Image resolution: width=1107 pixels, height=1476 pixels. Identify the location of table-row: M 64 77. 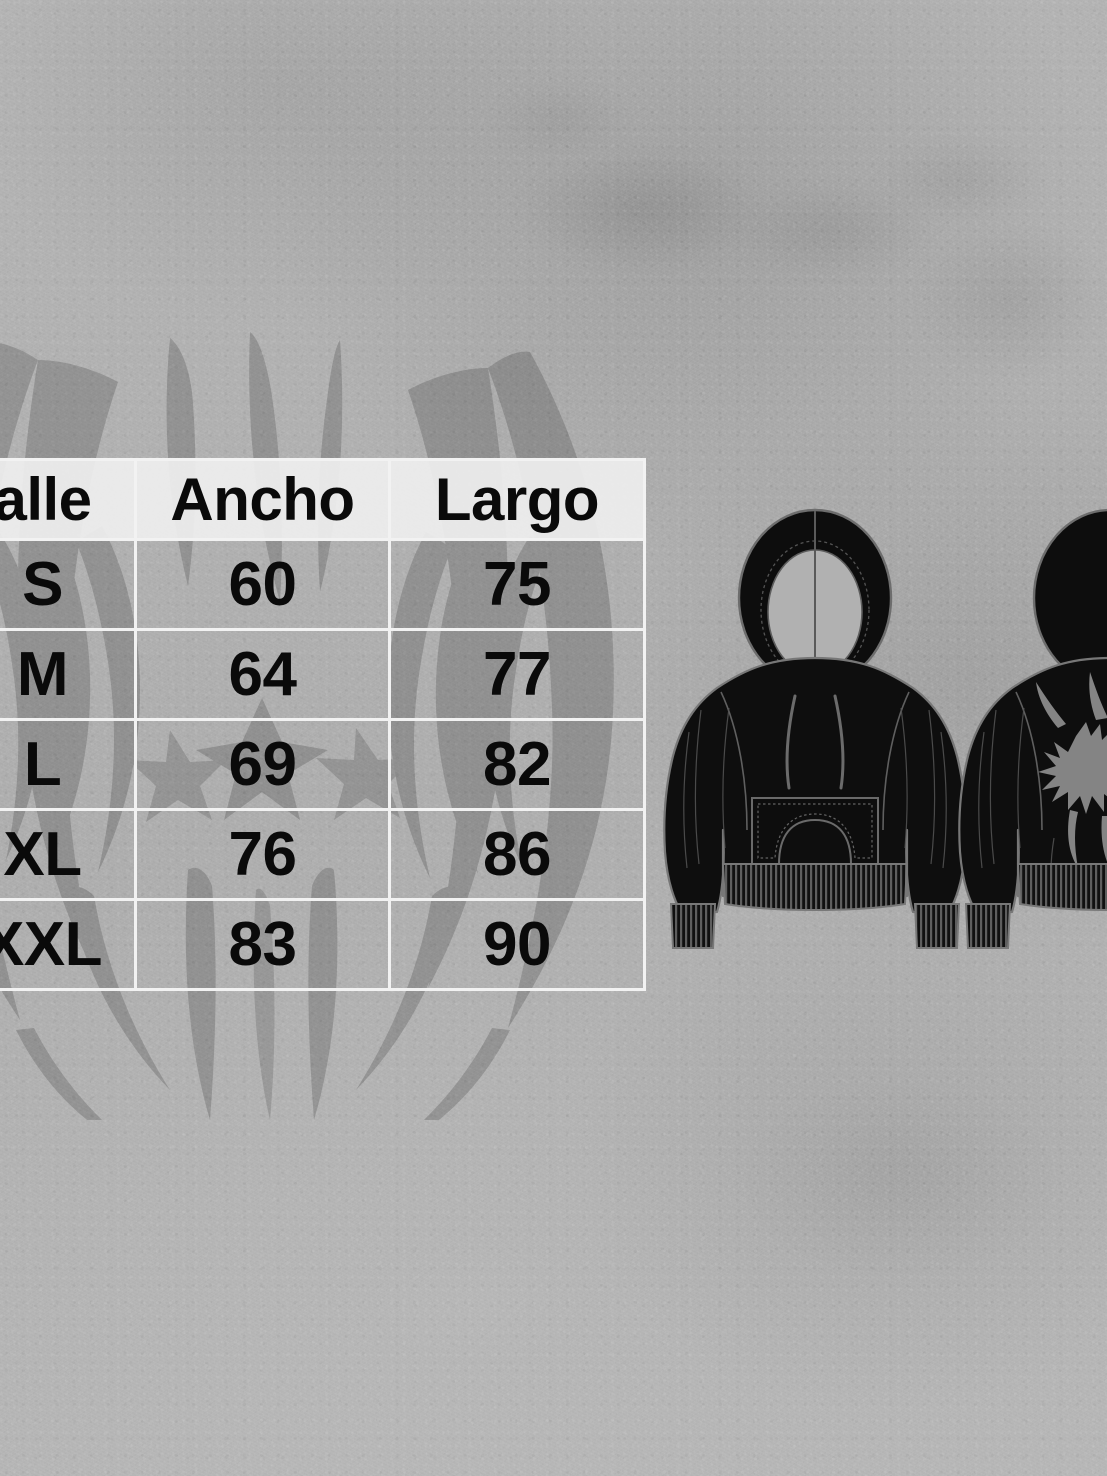
(323, 674).